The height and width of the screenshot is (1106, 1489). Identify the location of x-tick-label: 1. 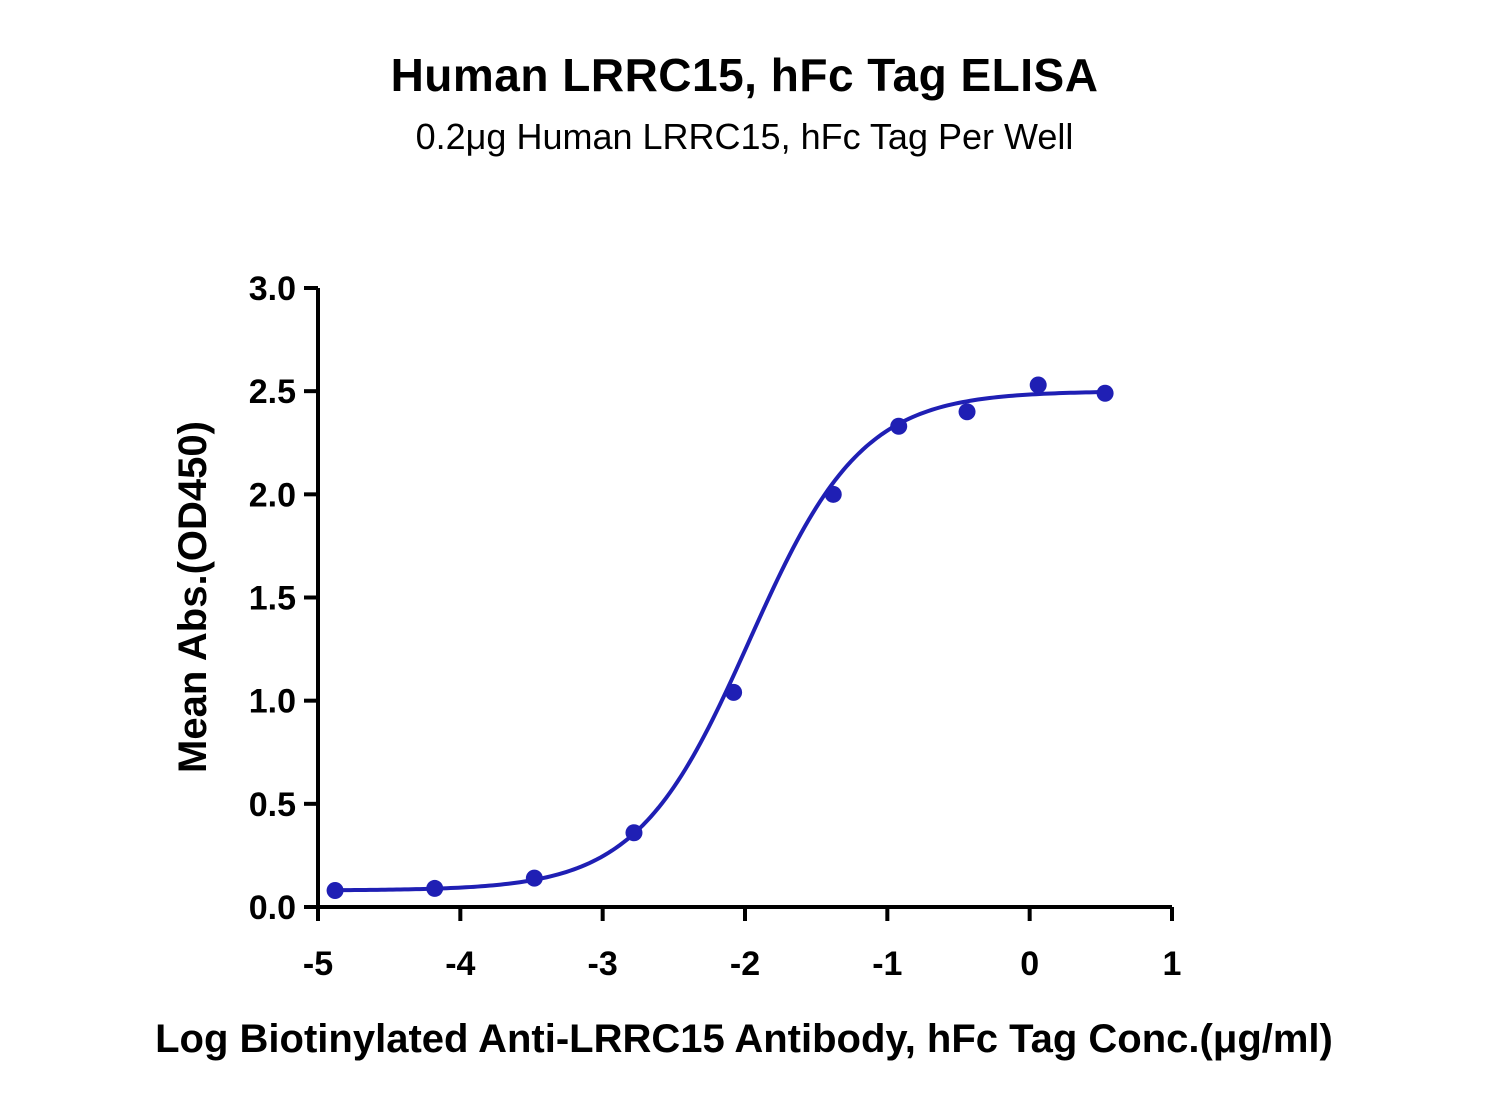
(1172, 964).